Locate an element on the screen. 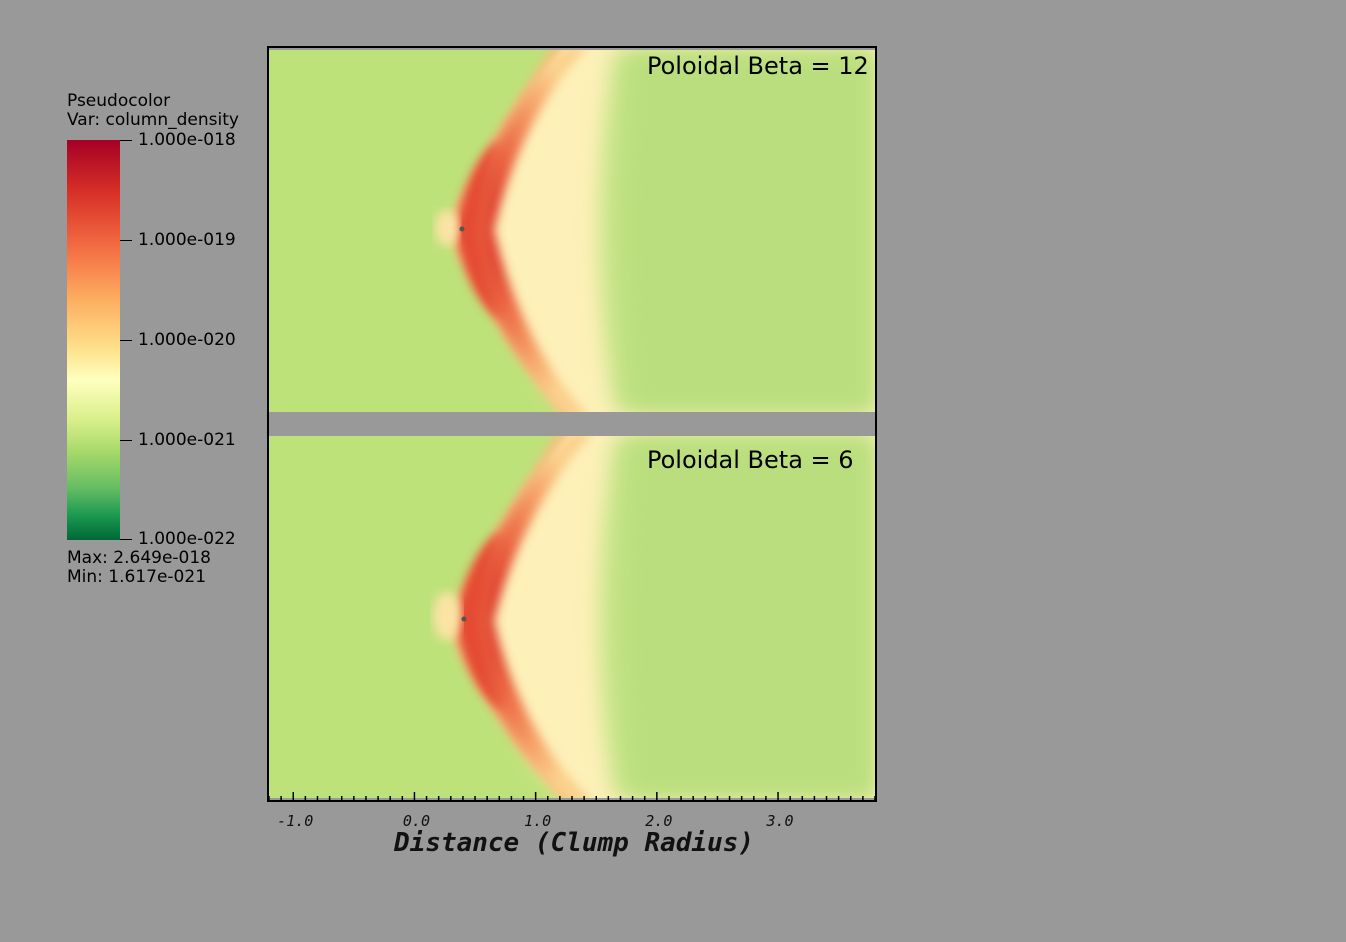 This screenshot has width=1346, height=942. legend-max: Max: 2.649e-018 is located at coordinates (139, 558).